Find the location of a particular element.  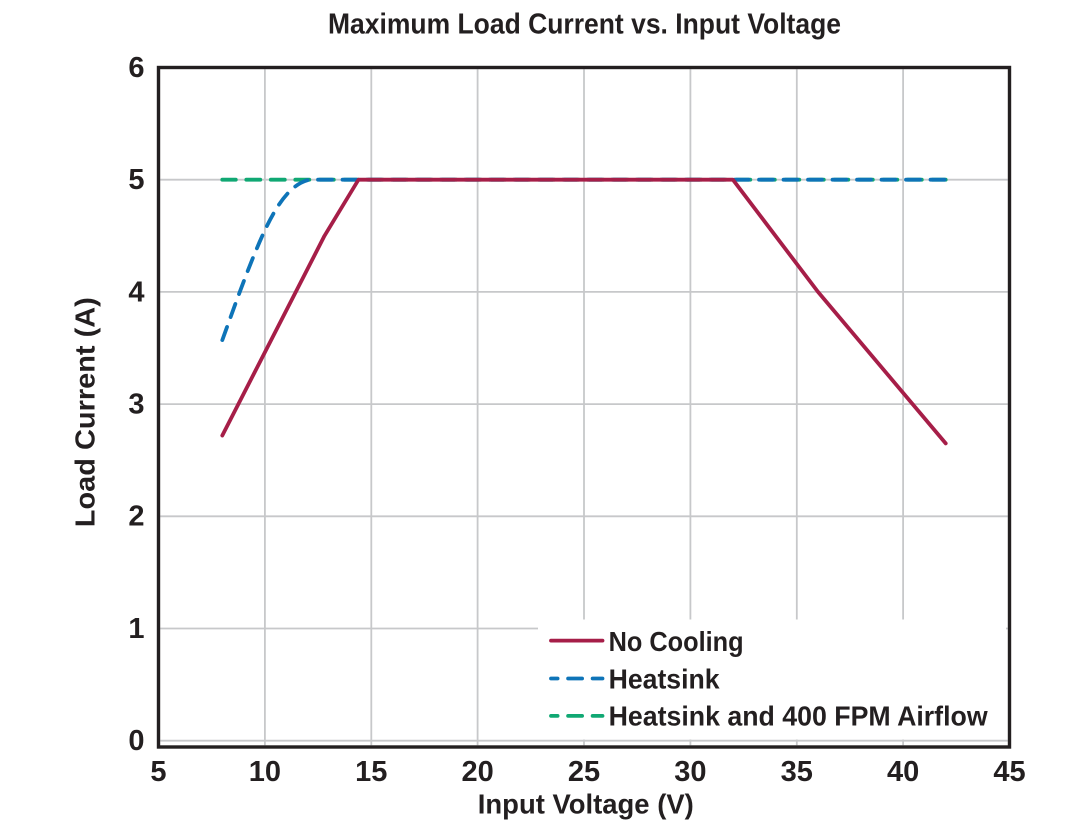

svg-text: 1 is located at coordinates (136, 629).